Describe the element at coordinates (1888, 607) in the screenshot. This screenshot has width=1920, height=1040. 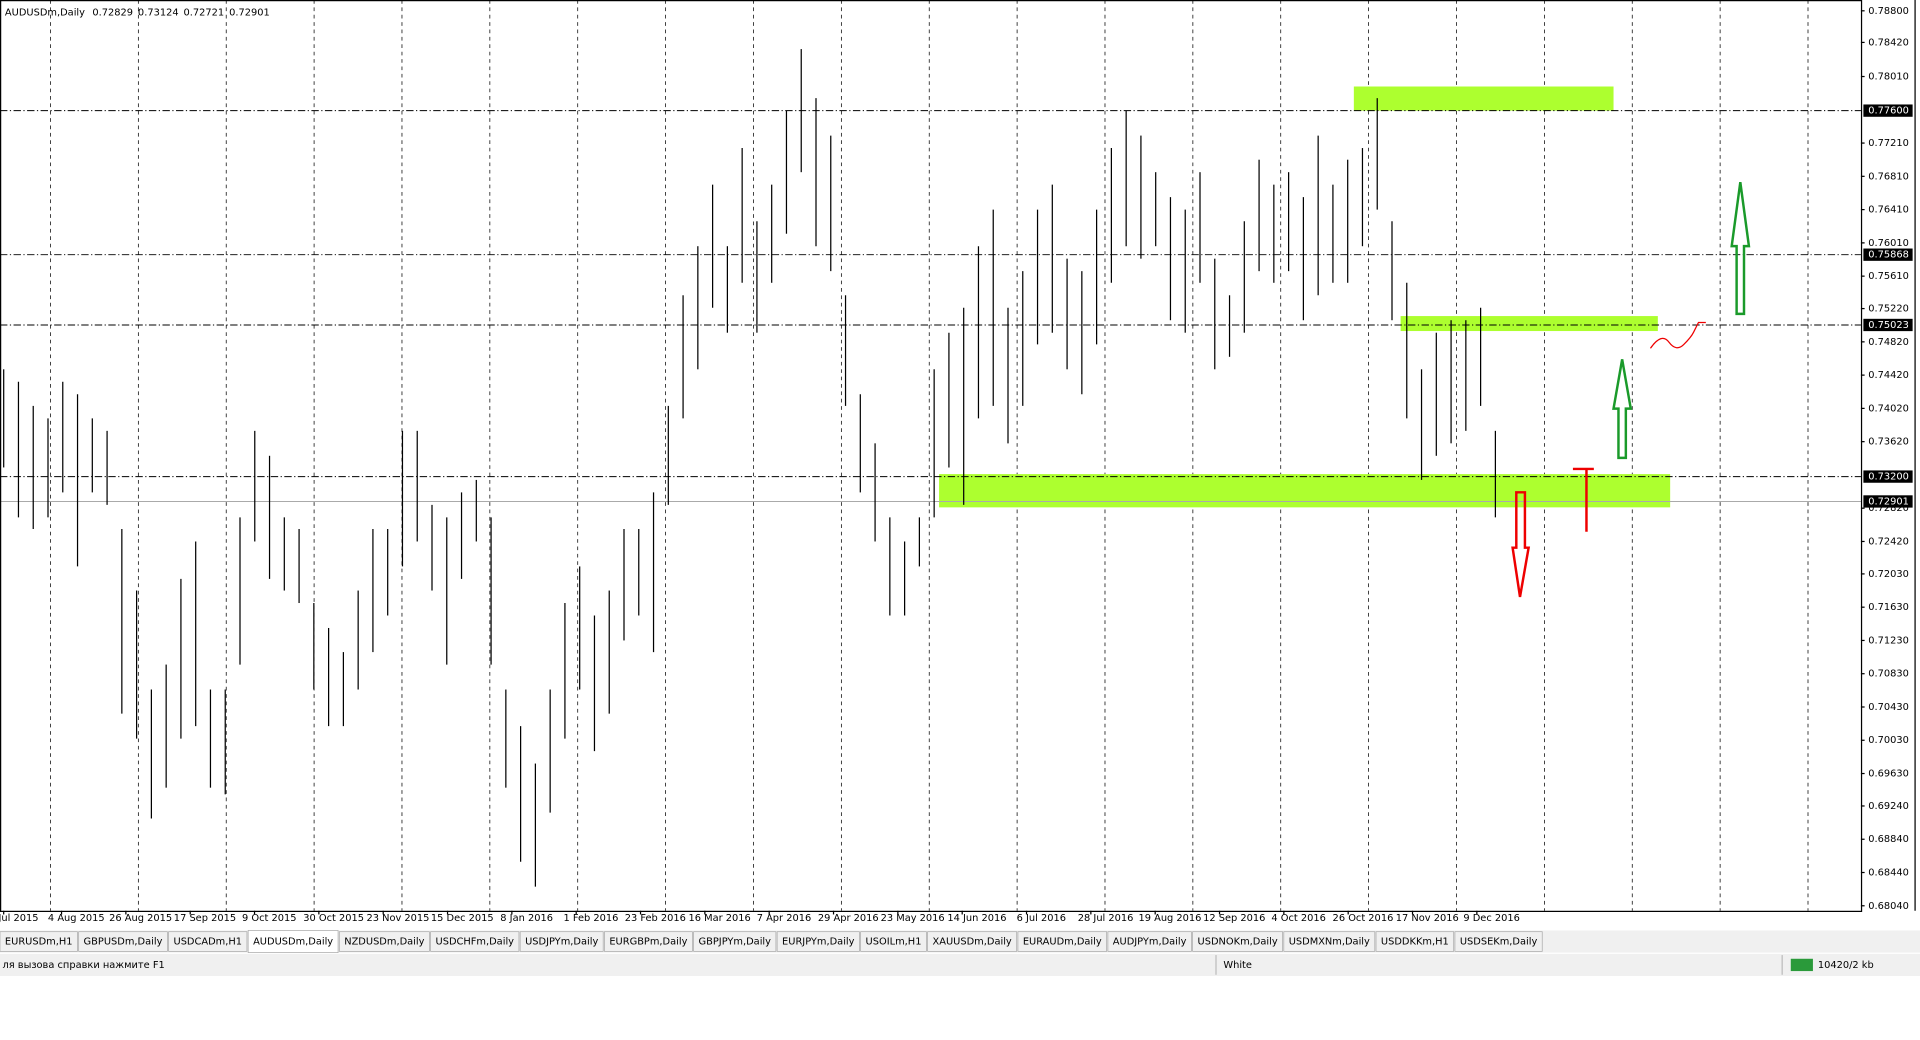
I see `y-tick-label: 0.71630` at that location.